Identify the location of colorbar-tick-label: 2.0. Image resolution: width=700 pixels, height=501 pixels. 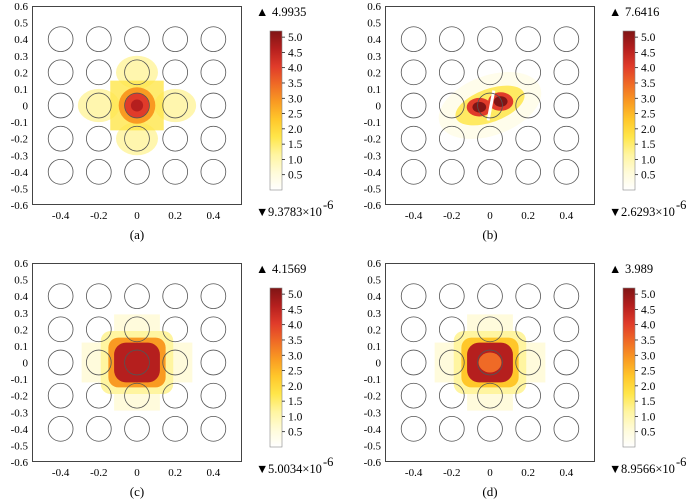
(295, 130).